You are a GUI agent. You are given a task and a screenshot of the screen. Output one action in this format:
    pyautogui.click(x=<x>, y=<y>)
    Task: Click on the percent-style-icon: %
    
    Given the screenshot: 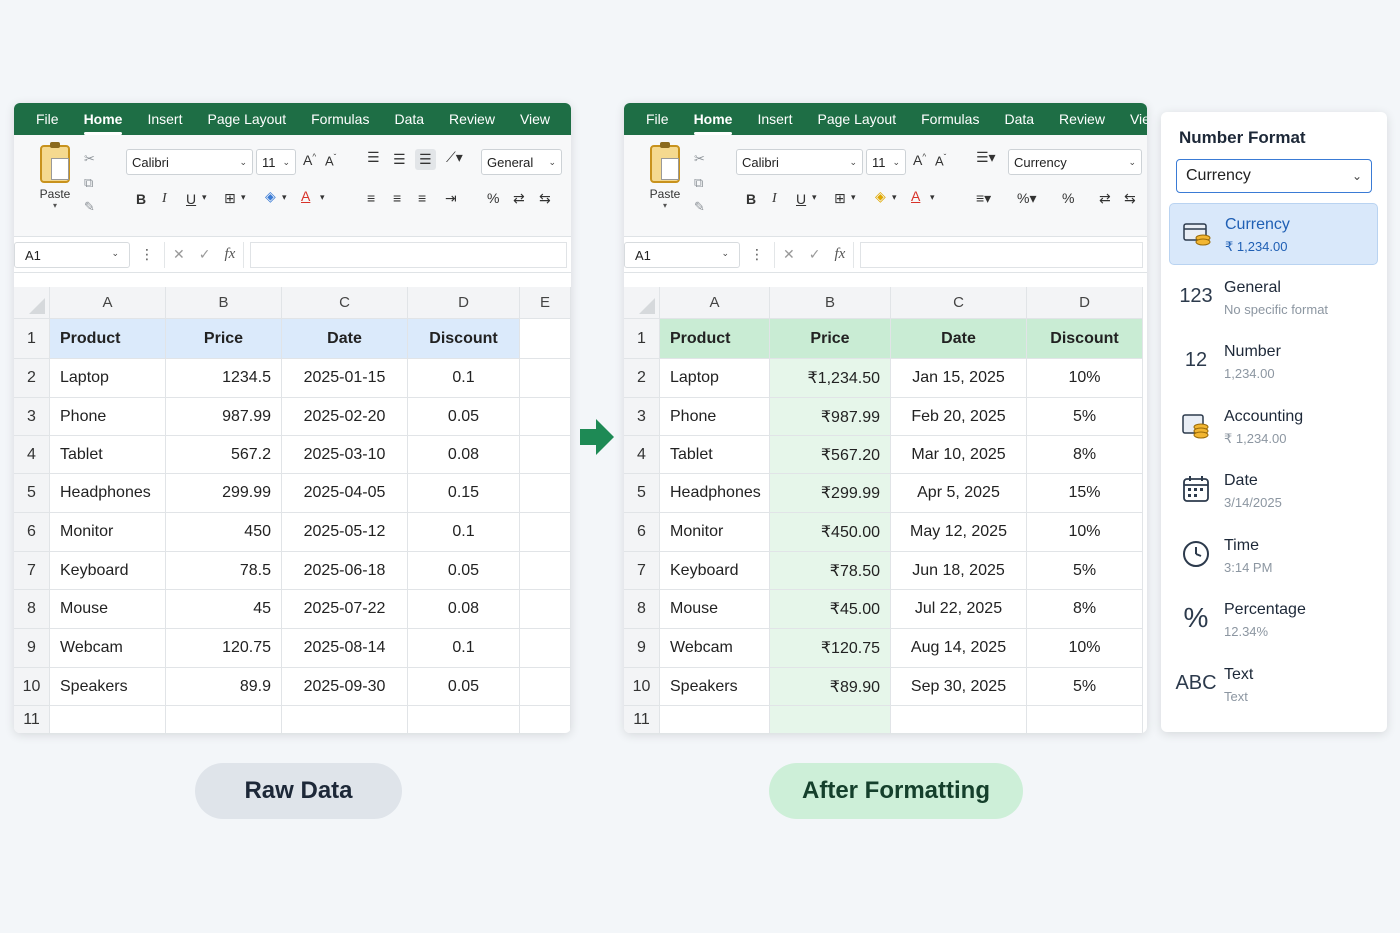 What is the action you would take?
    pyautogui.click(x=493, y=198)
    